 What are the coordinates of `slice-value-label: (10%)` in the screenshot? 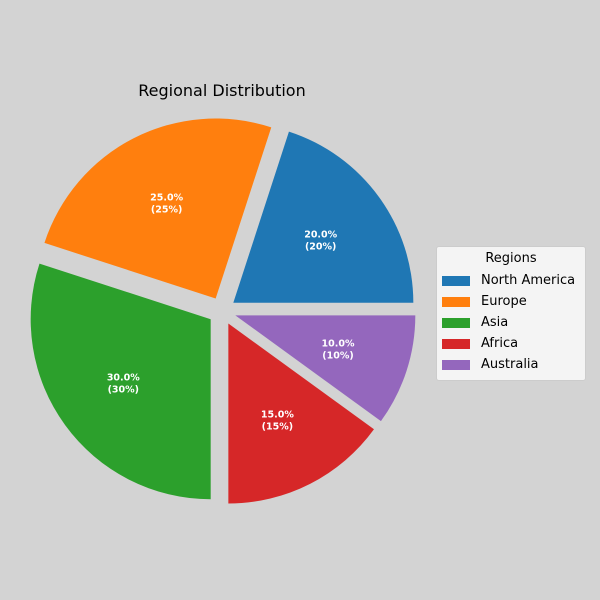 It's located at (337, 356).